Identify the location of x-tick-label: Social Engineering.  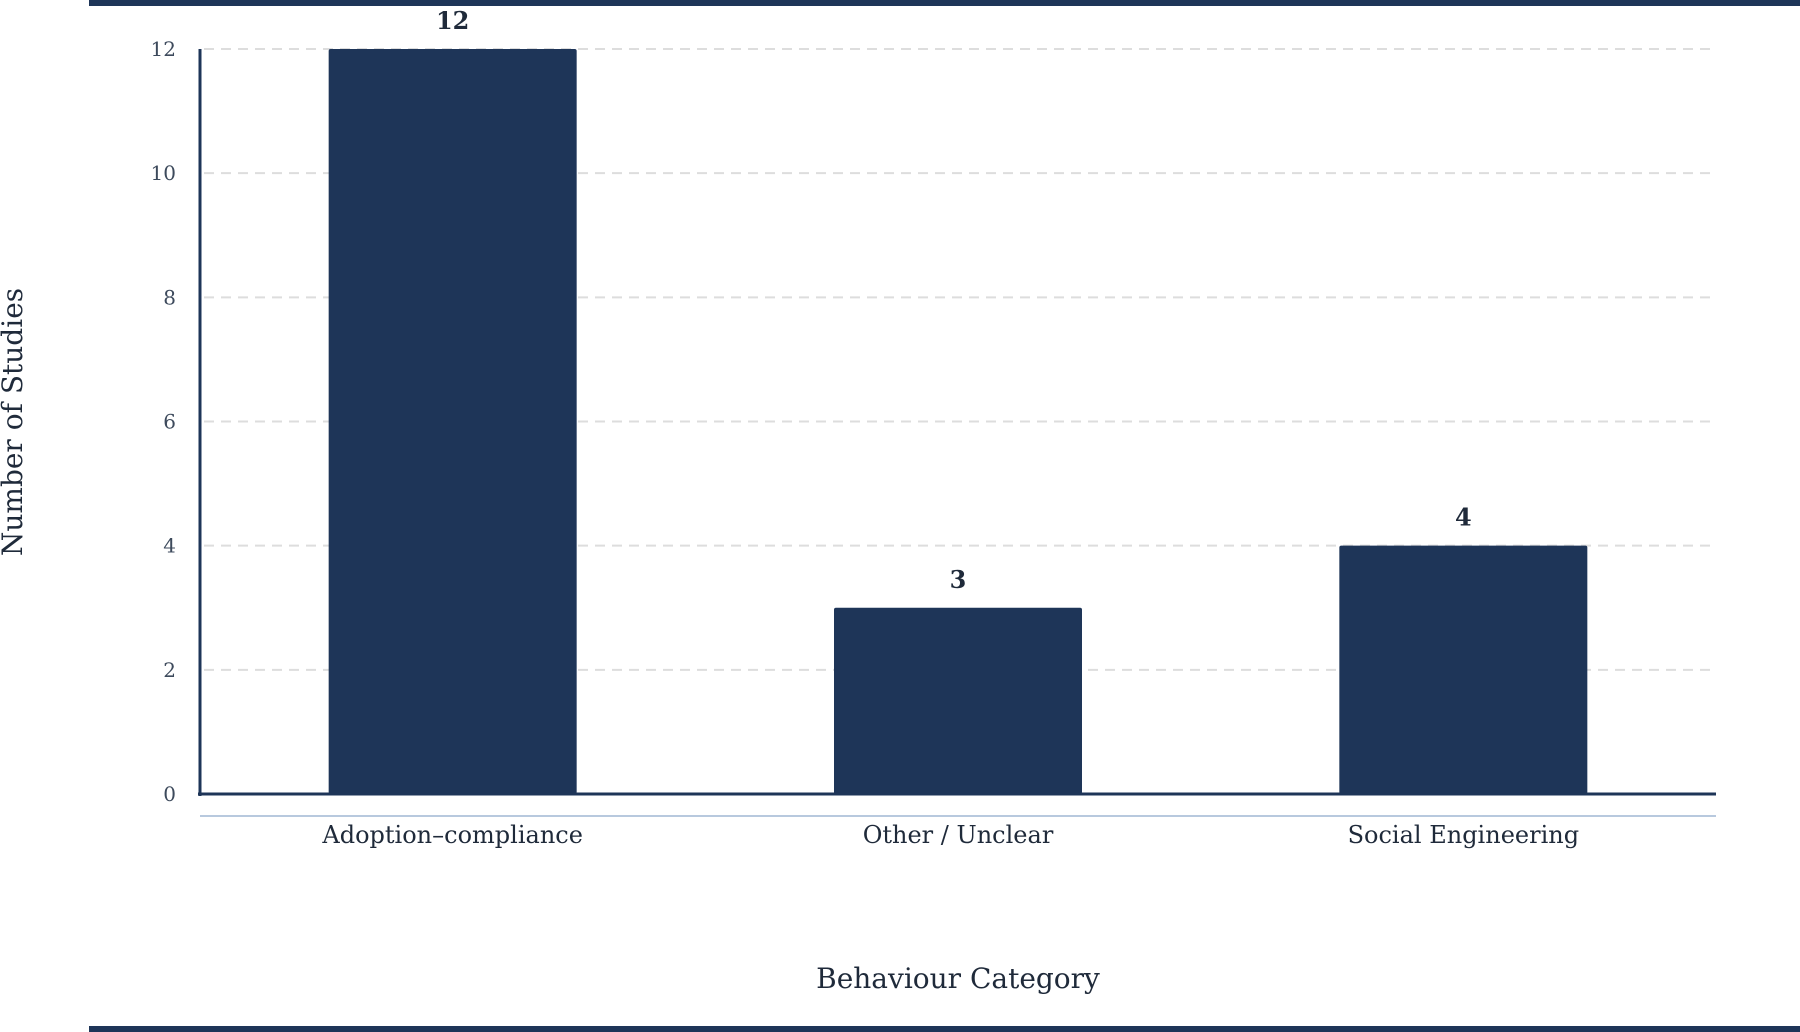
(1463, 835).